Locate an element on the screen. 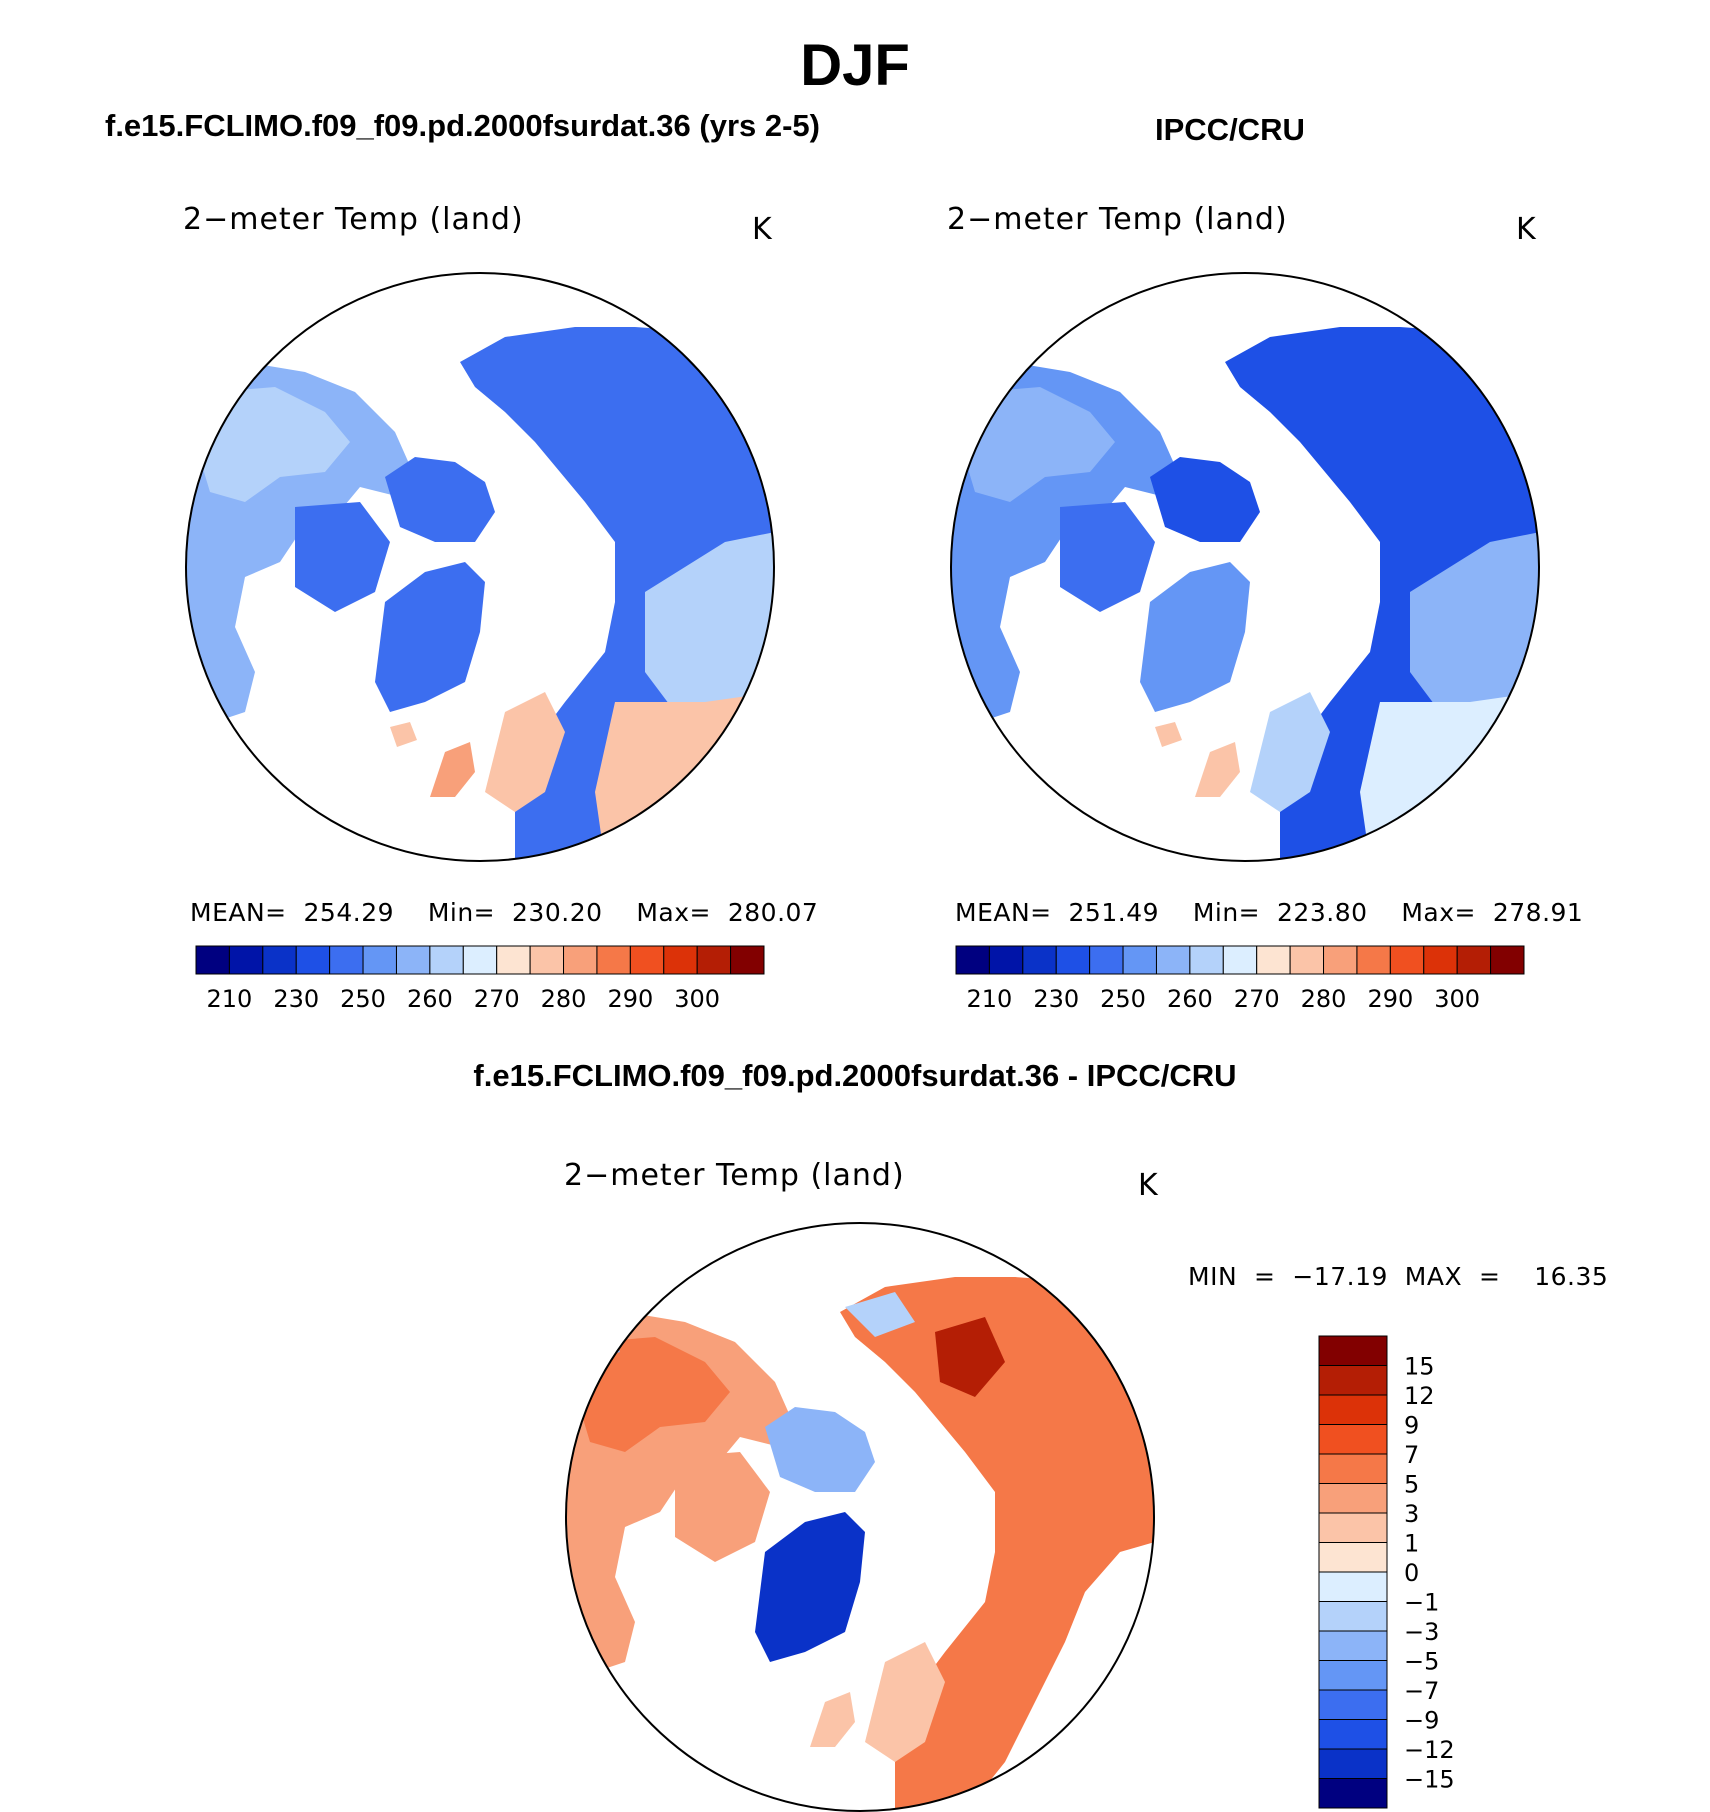 The height and width of the screenshot is (1812, 1710). panel2-min-label: Min= is located at coordinates (1226, 912).